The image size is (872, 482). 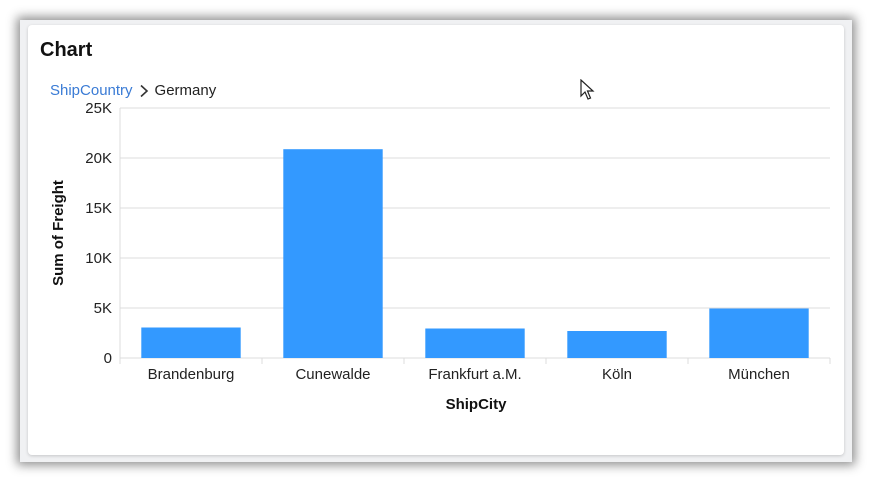 I want to click on x-tick-label: Frankfurt a.M., so click(x=474, y=374).